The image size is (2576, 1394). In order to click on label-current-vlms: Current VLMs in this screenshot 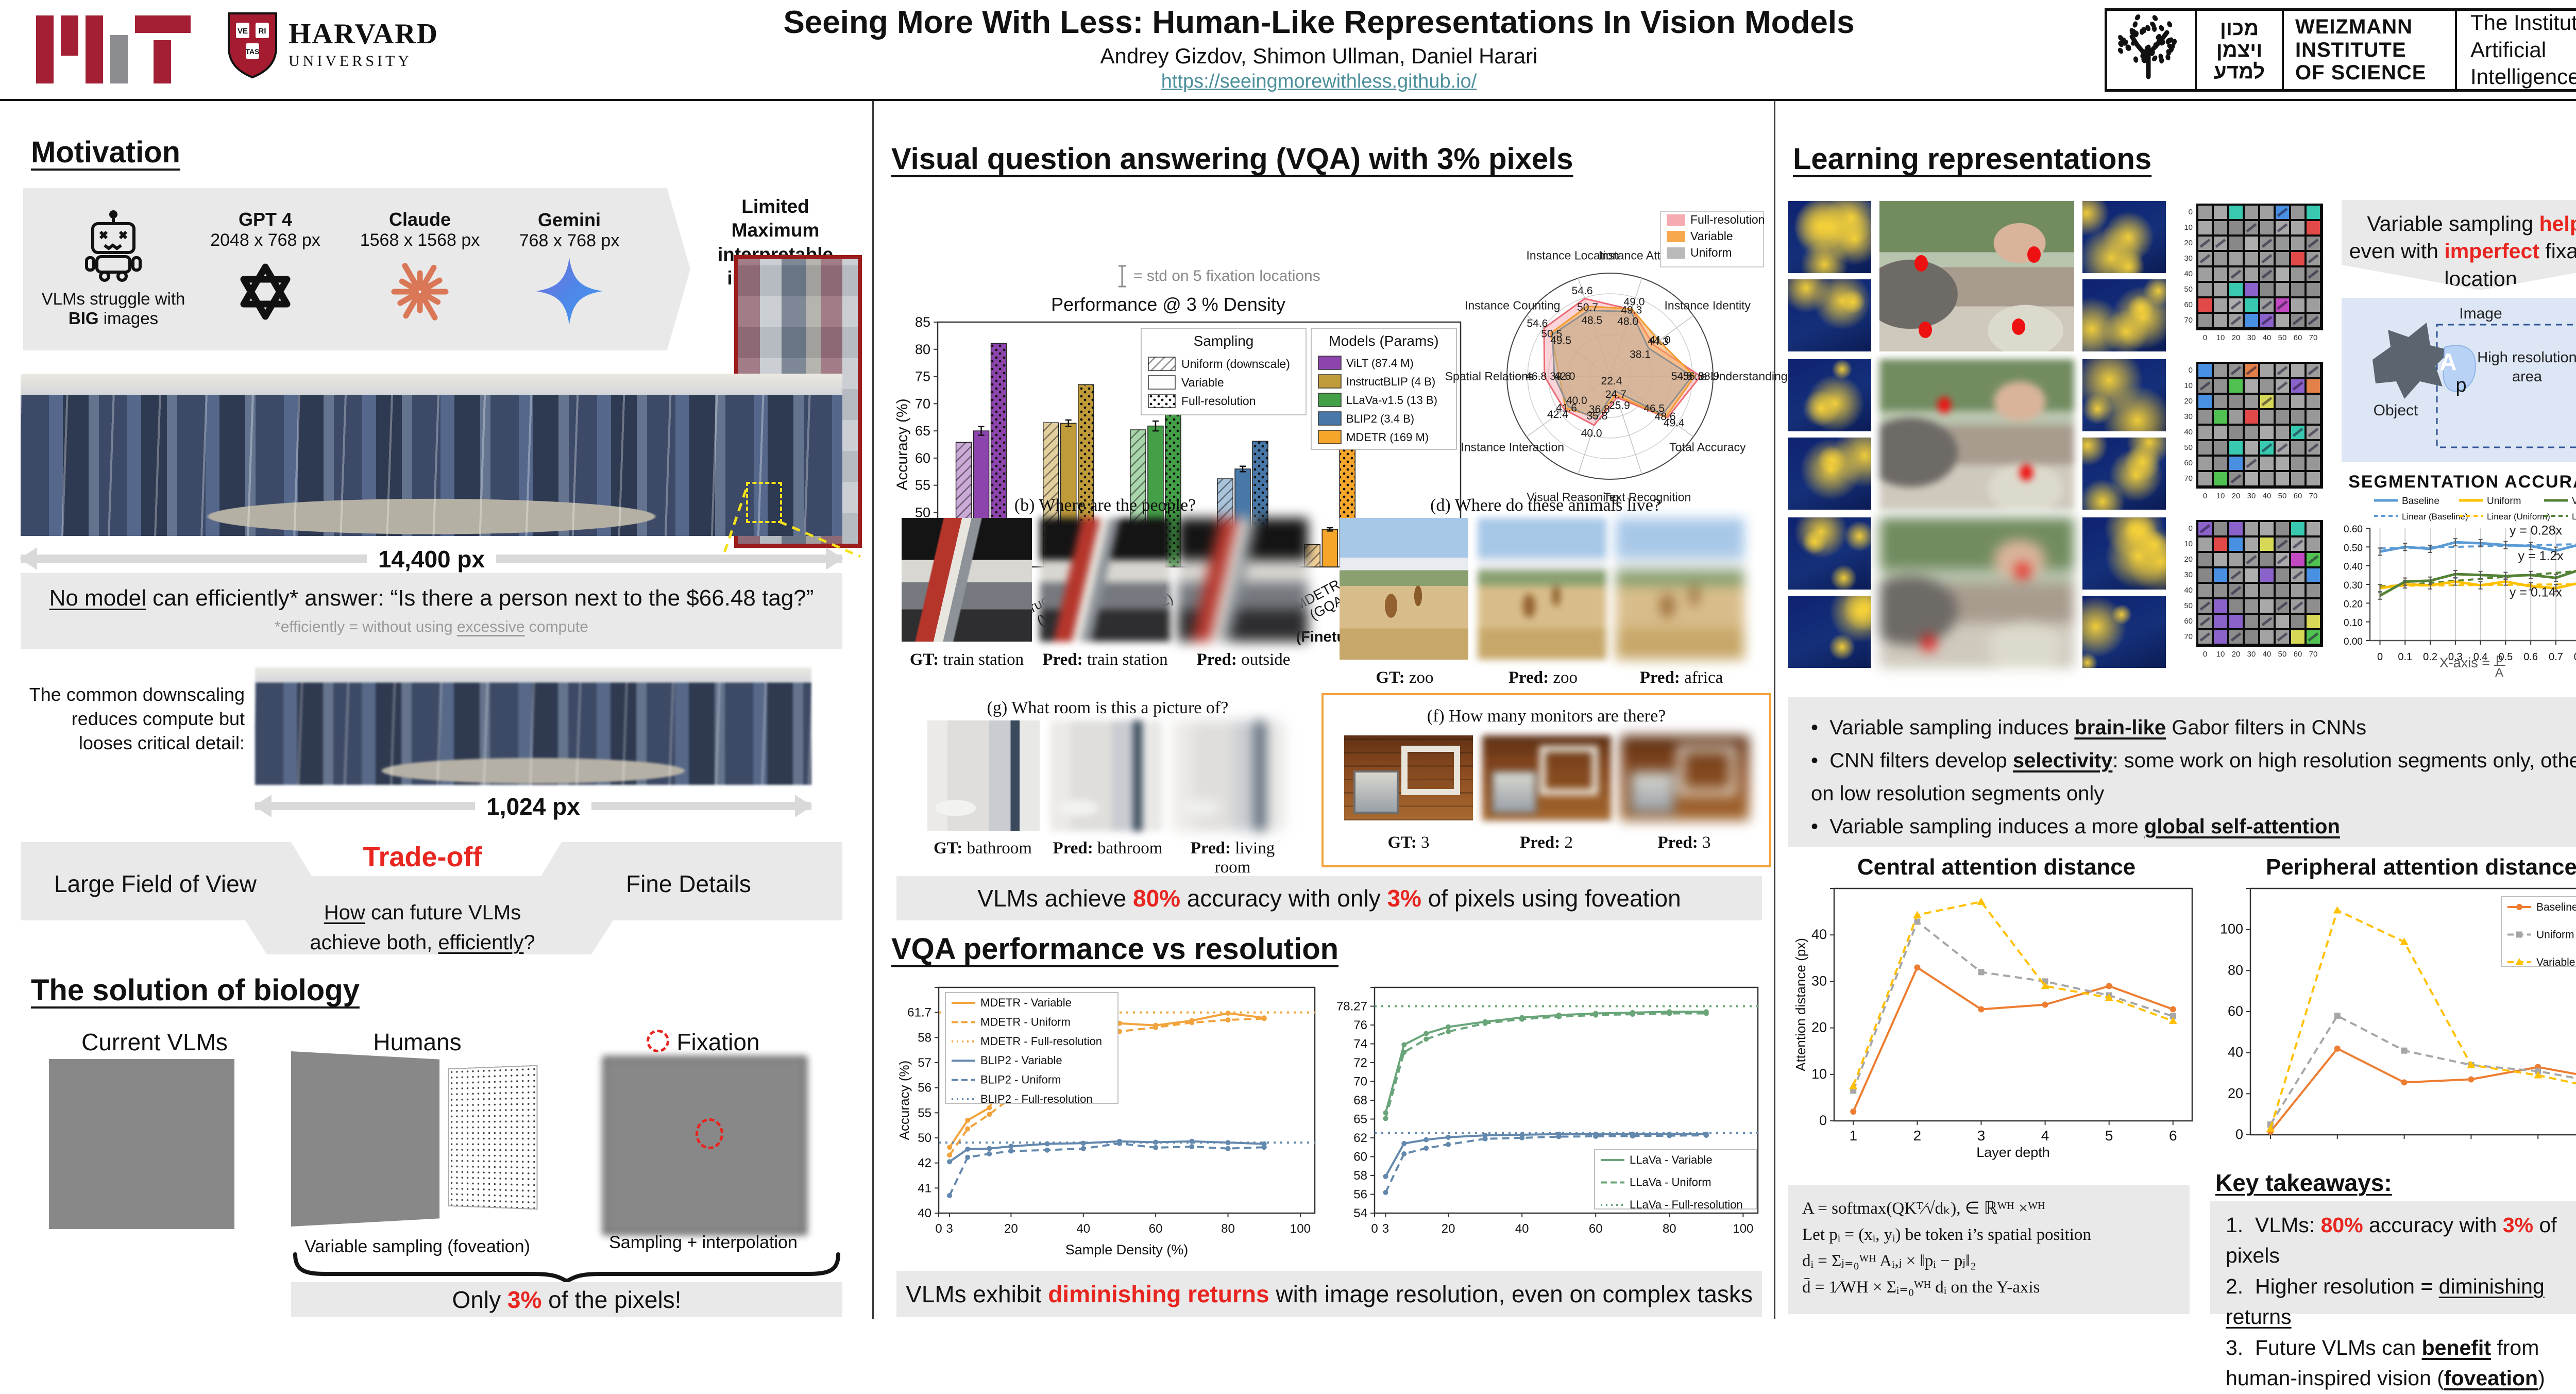, I will do `click(154, 1042)`.